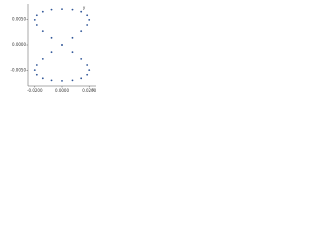  Describe the element at coordinates (89, 90) in the screenshot. I see `x-tick-label: 0.0200` at that location.